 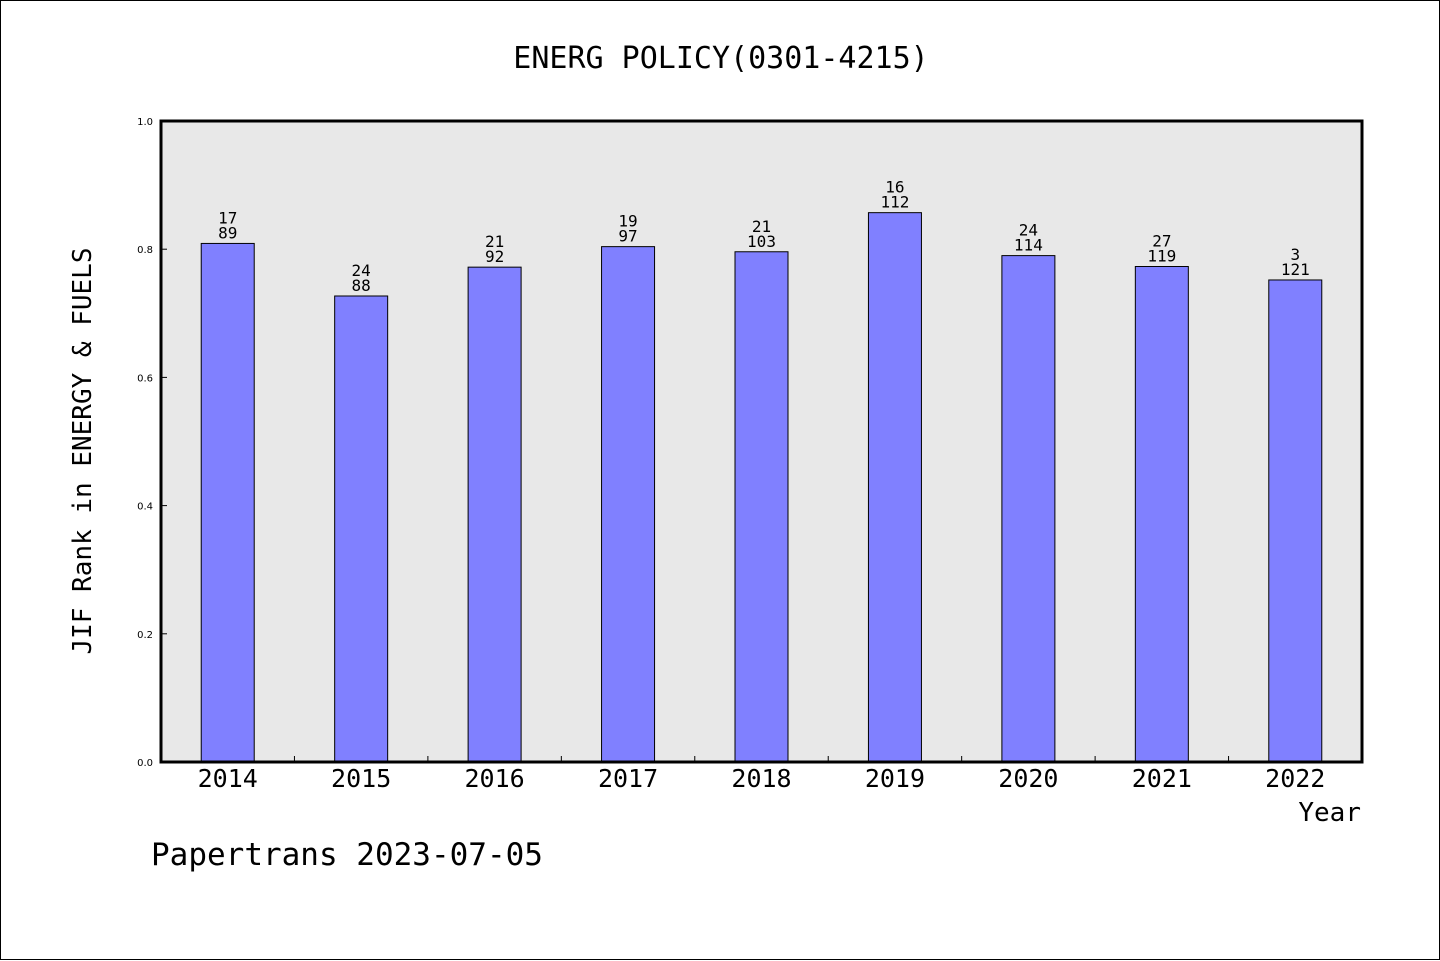 I want to click on y-tick-label: 0.4, so click(x=145, y=507).